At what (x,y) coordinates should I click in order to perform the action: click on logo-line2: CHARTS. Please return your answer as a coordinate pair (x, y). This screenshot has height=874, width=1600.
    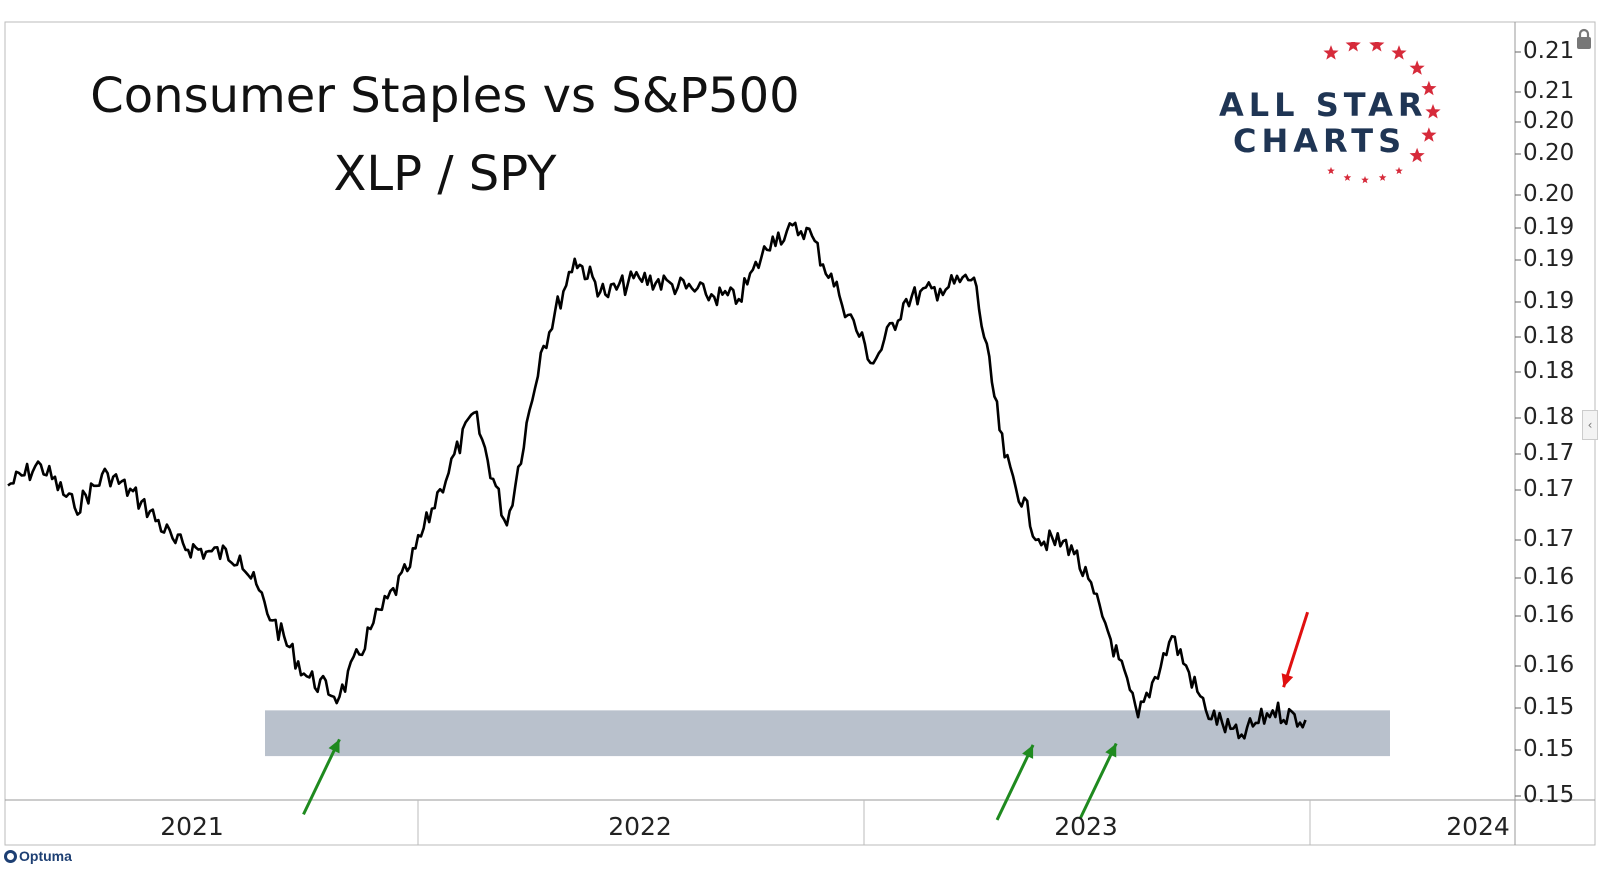
    Looking at the image, I should click on (1320, 141).